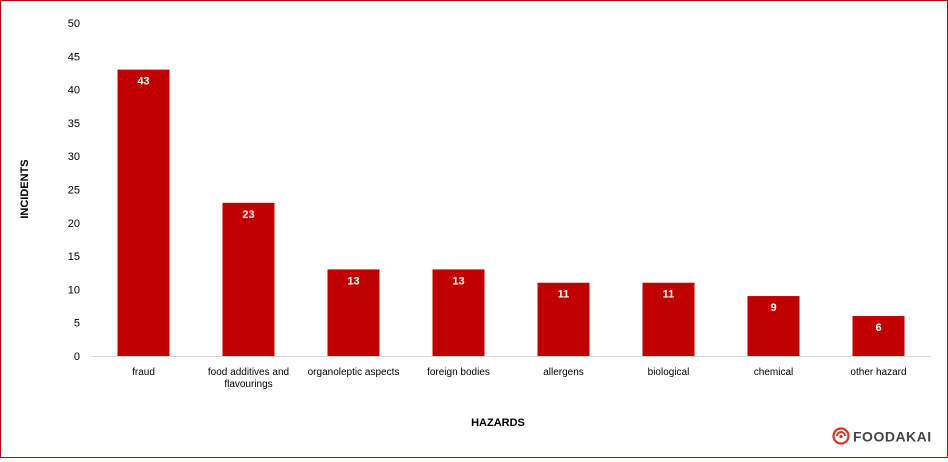  What do you see at coordinates (25, 188) in the screenshot?
I see `y-axis-title: INCIDENTS` at bounding box center [25, 188].